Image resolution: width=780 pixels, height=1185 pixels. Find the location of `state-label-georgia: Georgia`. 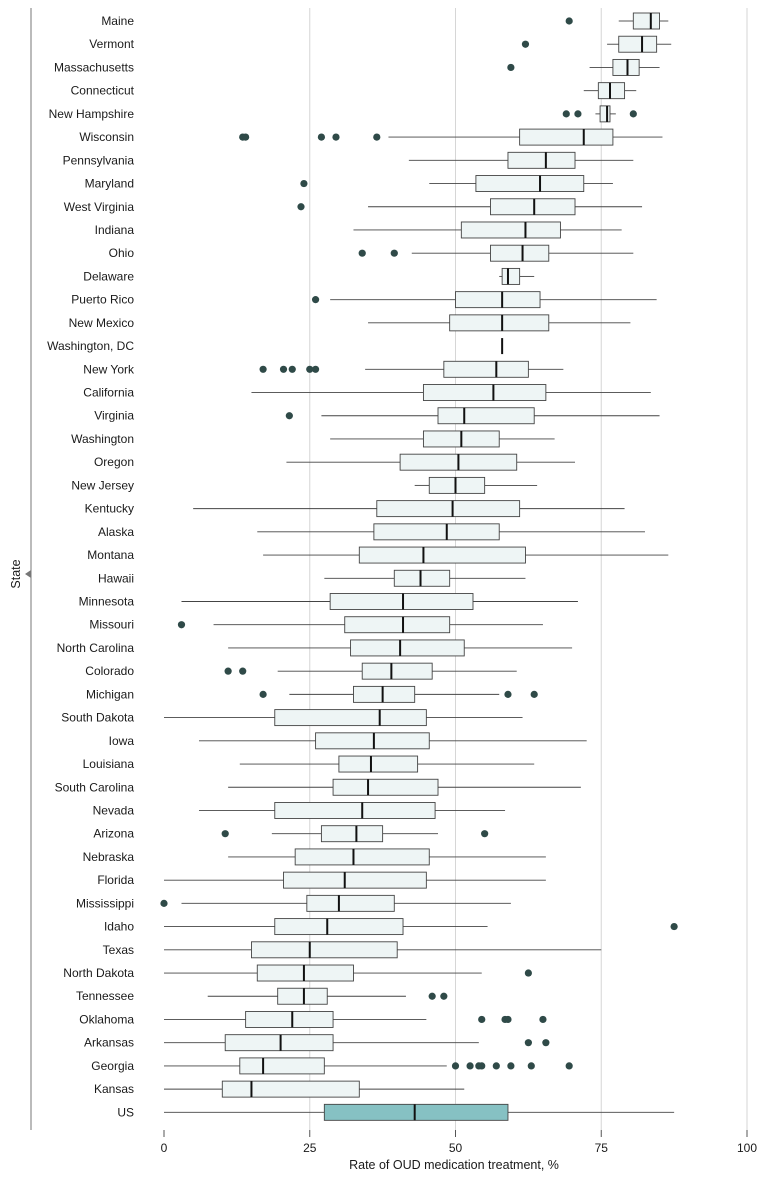

state-label-georgia: Georgia is located at coordinates (112, 1066).